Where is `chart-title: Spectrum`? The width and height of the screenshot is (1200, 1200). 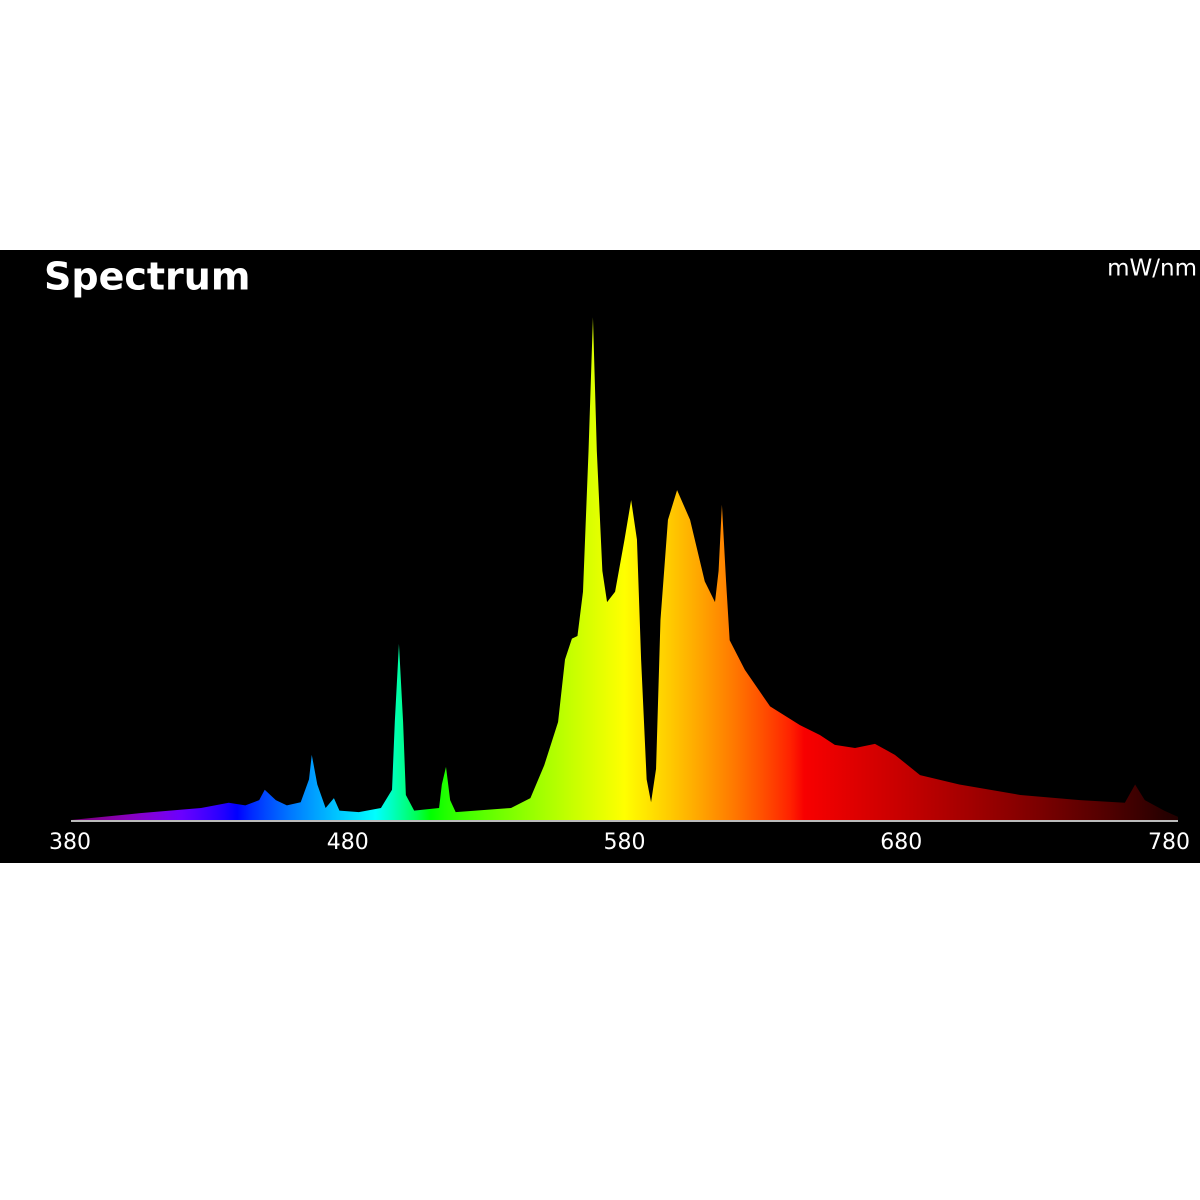 chart-title: Spectrum is located at coordinates (147, 277).